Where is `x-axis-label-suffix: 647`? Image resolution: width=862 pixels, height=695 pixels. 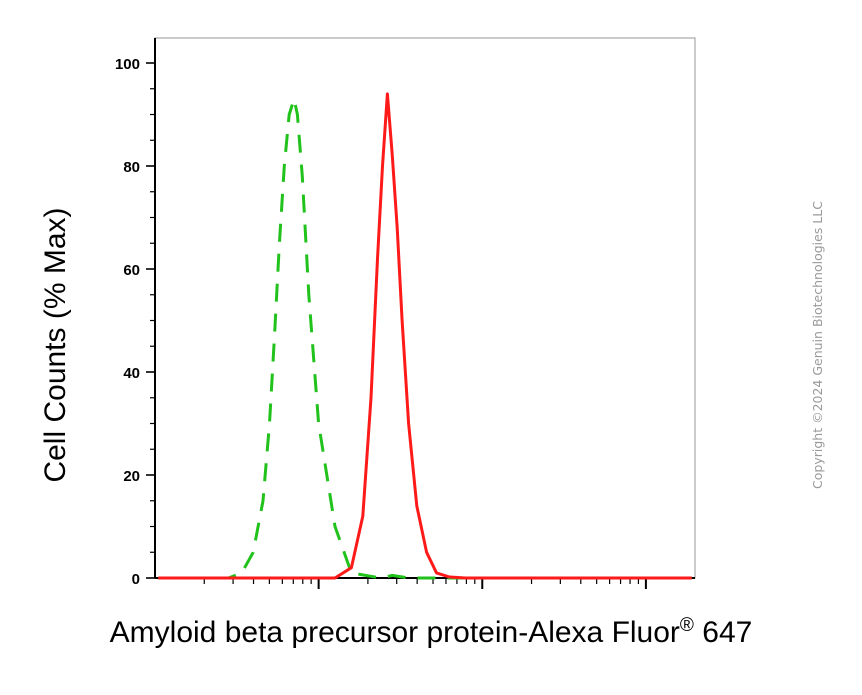 x-axis-label-suffix: 647 is located at coordinates (723, 632).